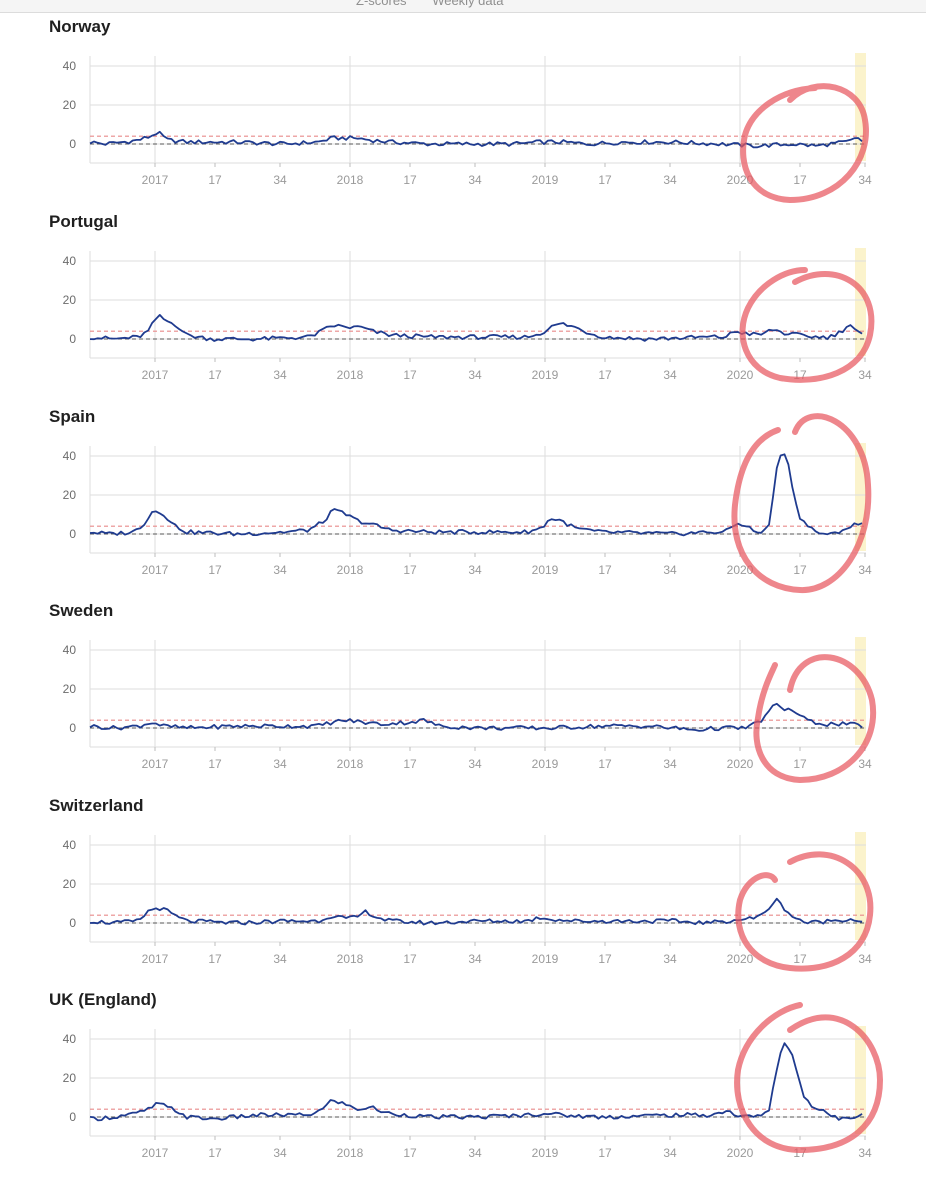 The height and width of the screenshot is (1200, 926). I want to click on top-toolbar: Z-scores Weekly data, so click(463, 6).